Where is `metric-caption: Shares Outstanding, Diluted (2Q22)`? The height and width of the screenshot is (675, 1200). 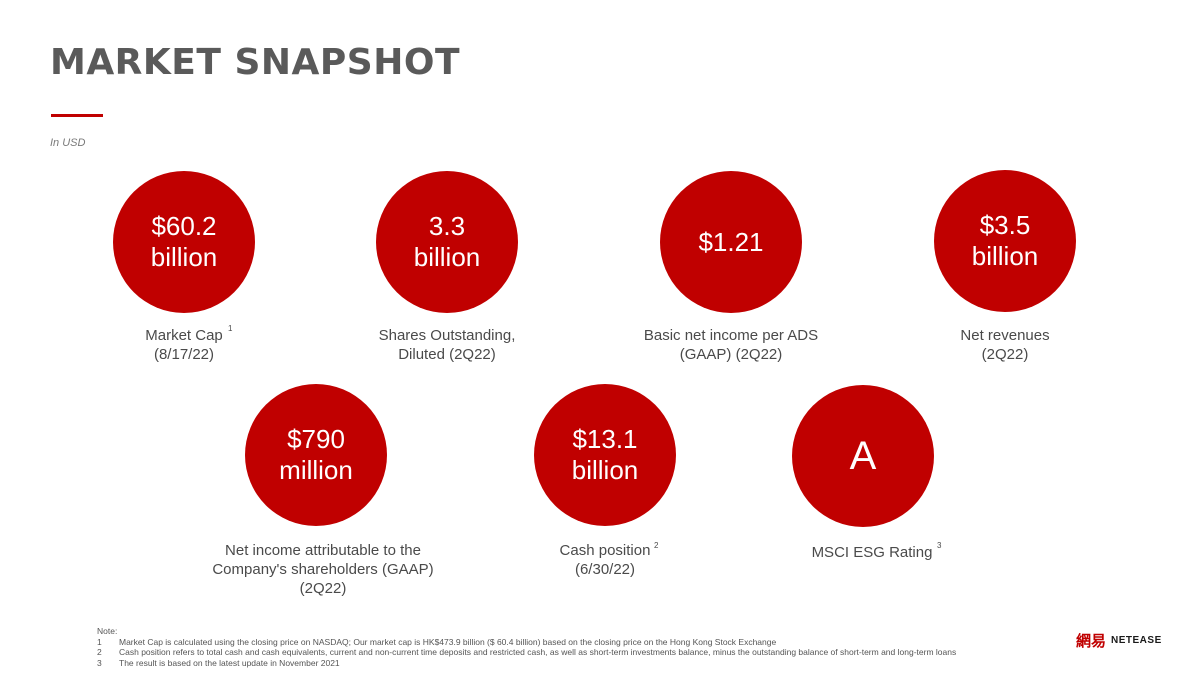
metric-caption: Shares Outstanding, Diluted (2Q22) is located at coordinates (447, 345).